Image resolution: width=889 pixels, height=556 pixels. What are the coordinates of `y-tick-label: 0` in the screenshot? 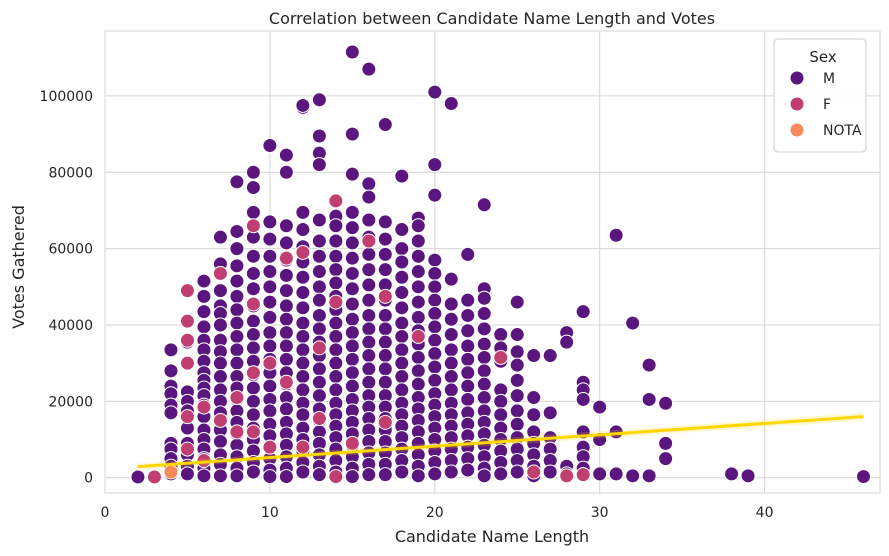 It's located at (88, 479).